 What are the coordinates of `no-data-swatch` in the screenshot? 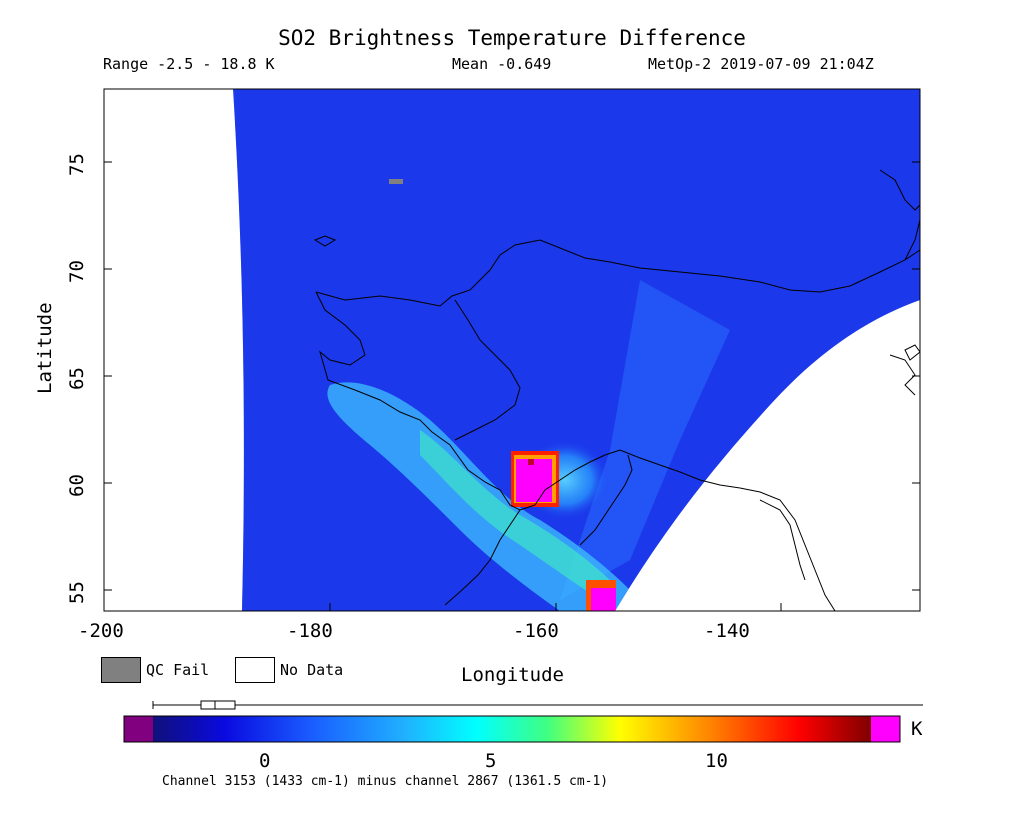 It's located at (255, 670).